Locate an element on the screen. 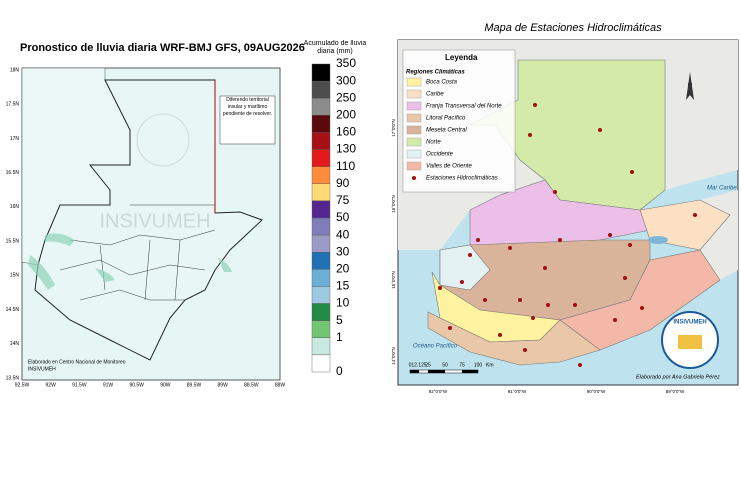 The image size is (741, 486). legend-subtitle: Regiones Climáticas is located at coordinates (435, 73).